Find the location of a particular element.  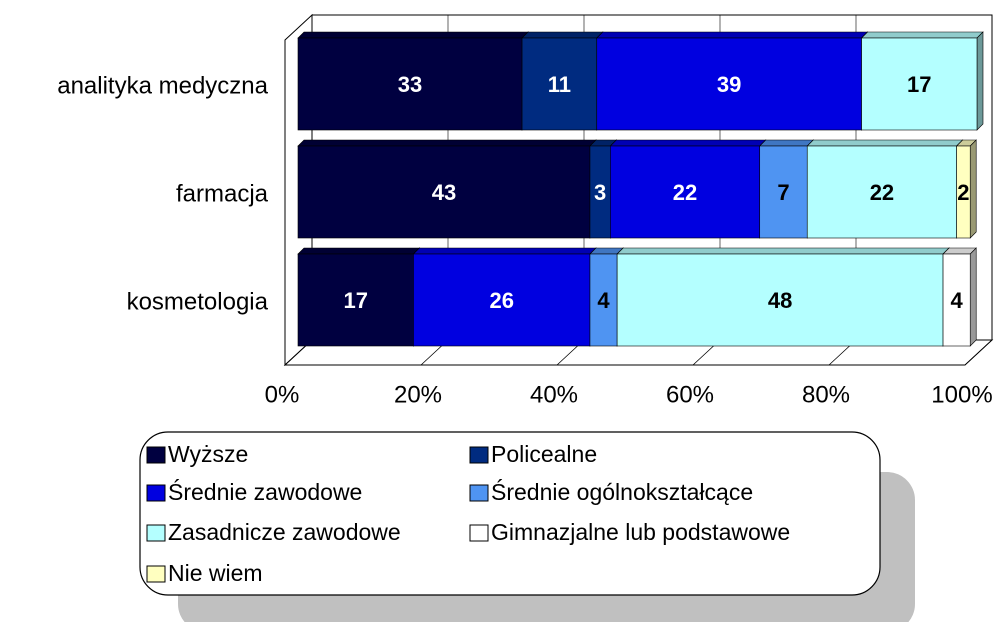

x-tick-label: 100% is located at coordinates (961, 394).